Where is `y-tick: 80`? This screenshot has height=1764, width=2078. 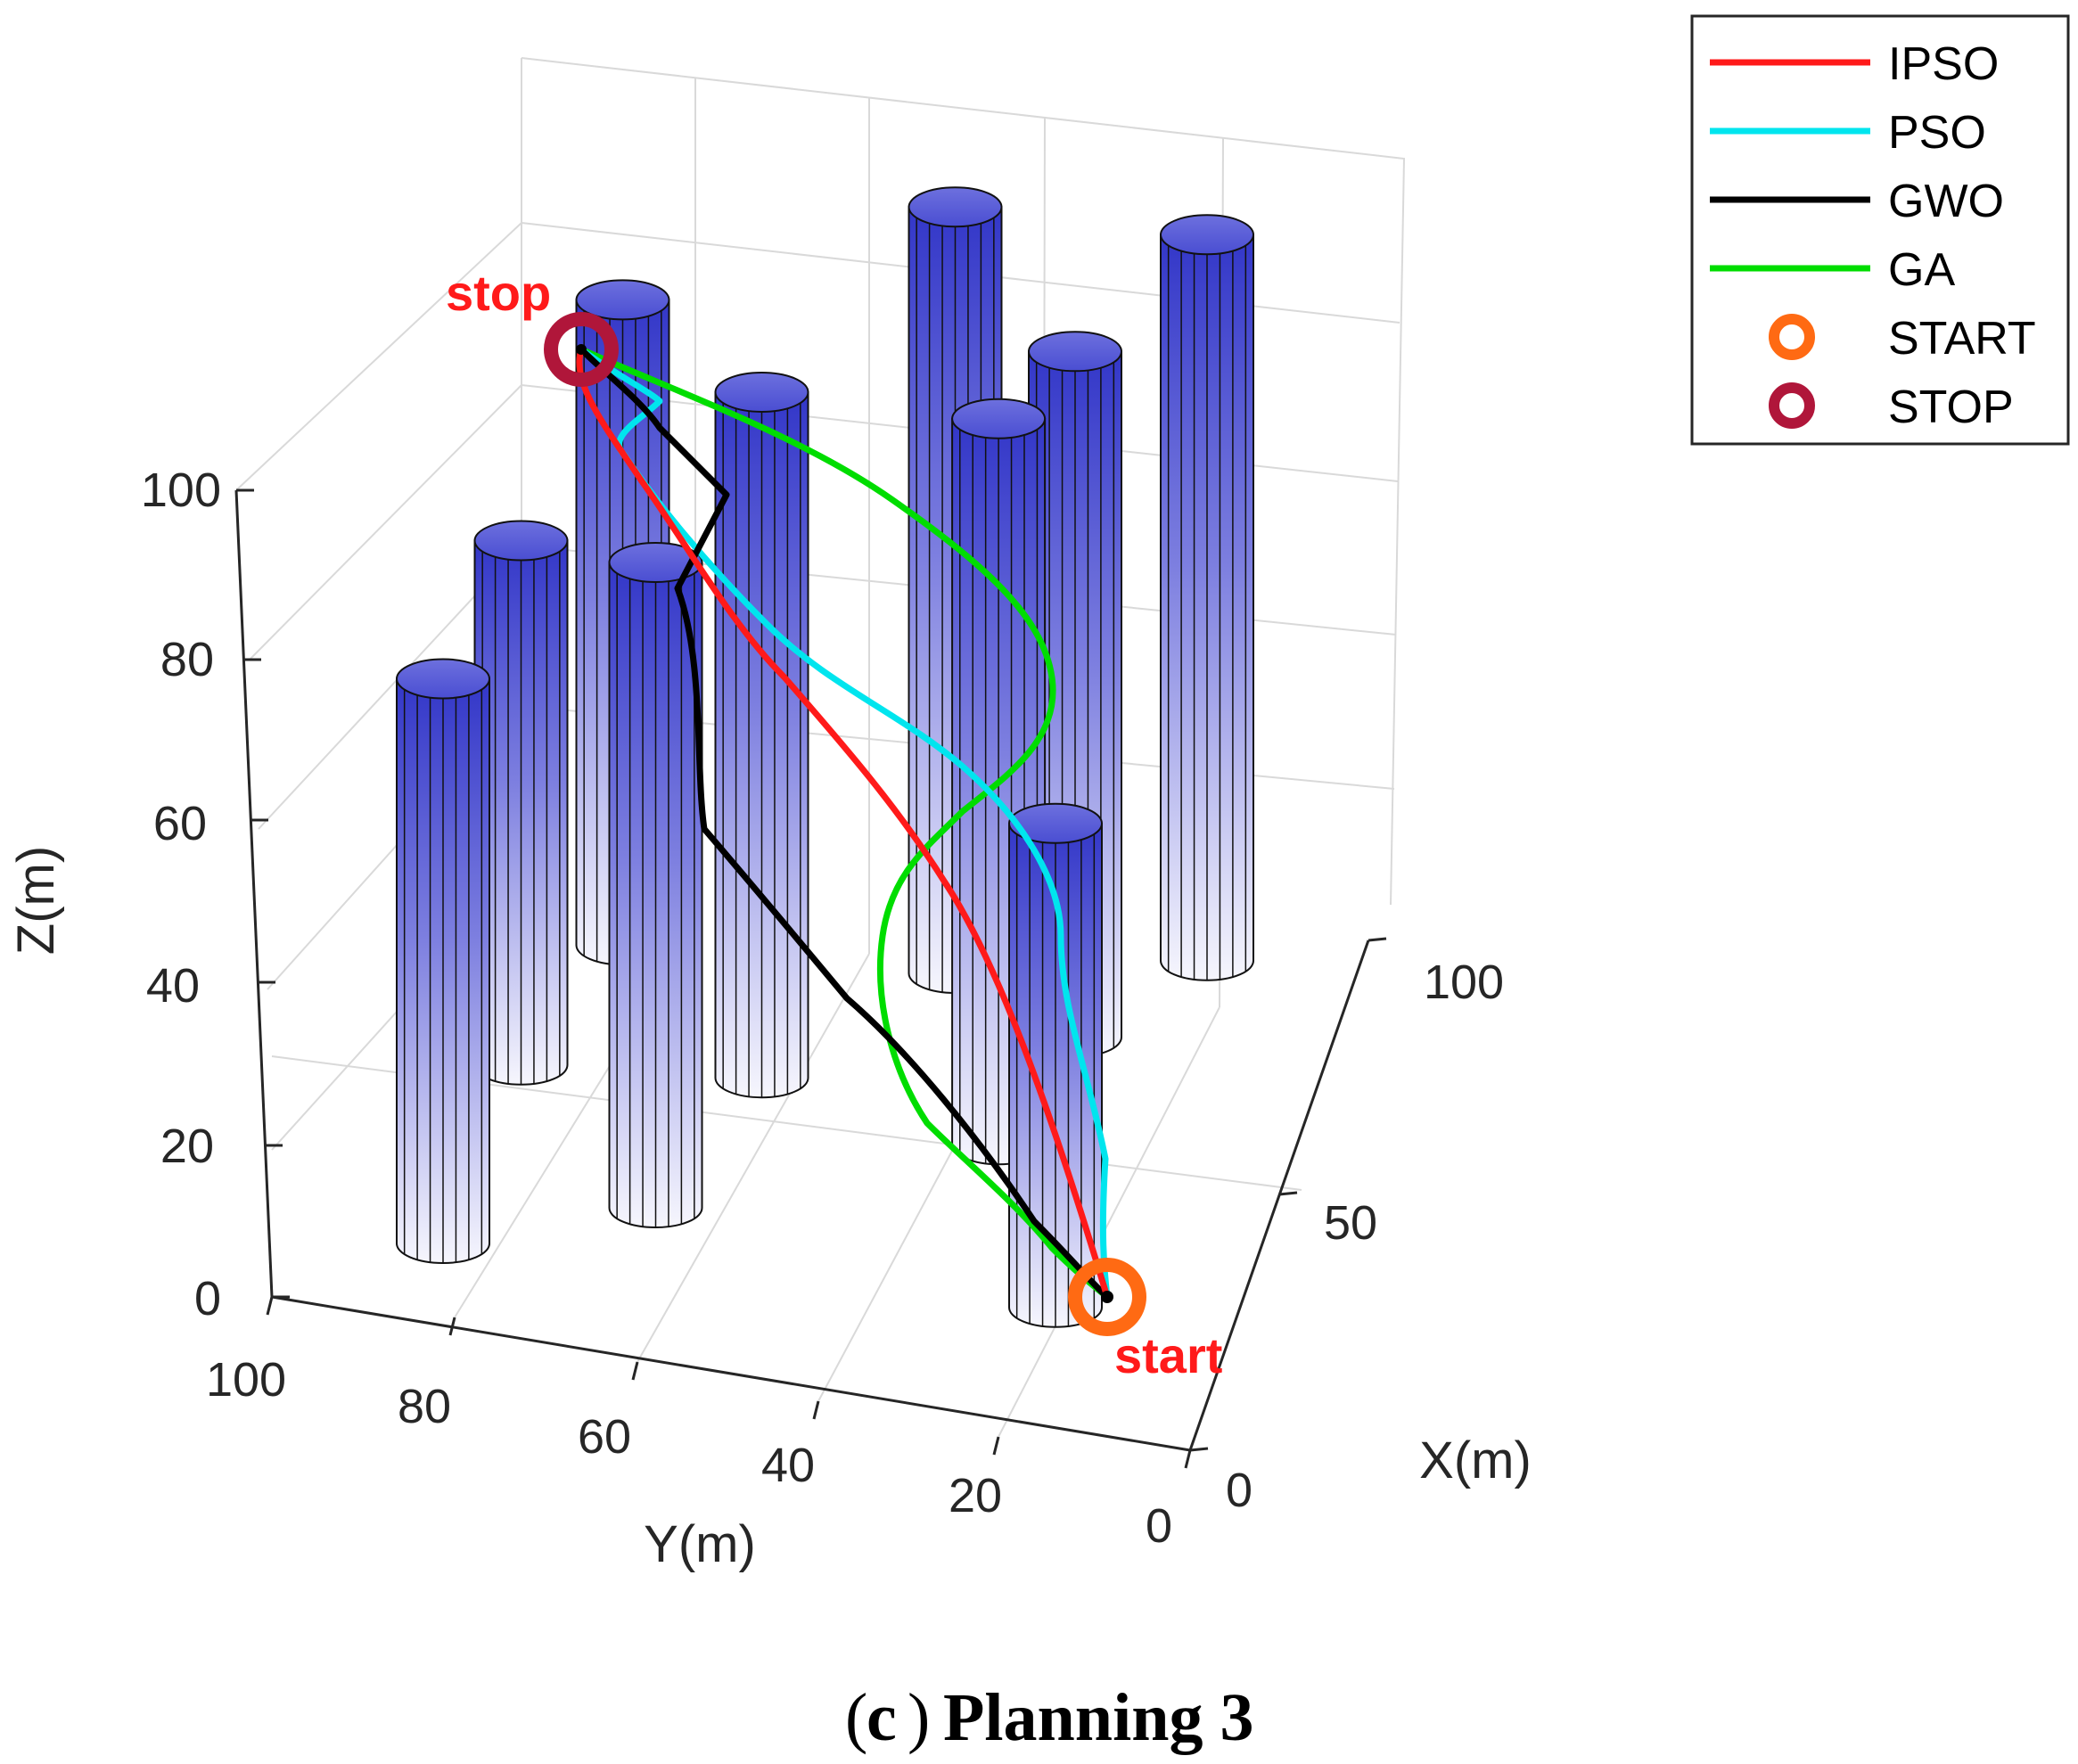 y-tick: 80 is located at coordinates (424, 1406).